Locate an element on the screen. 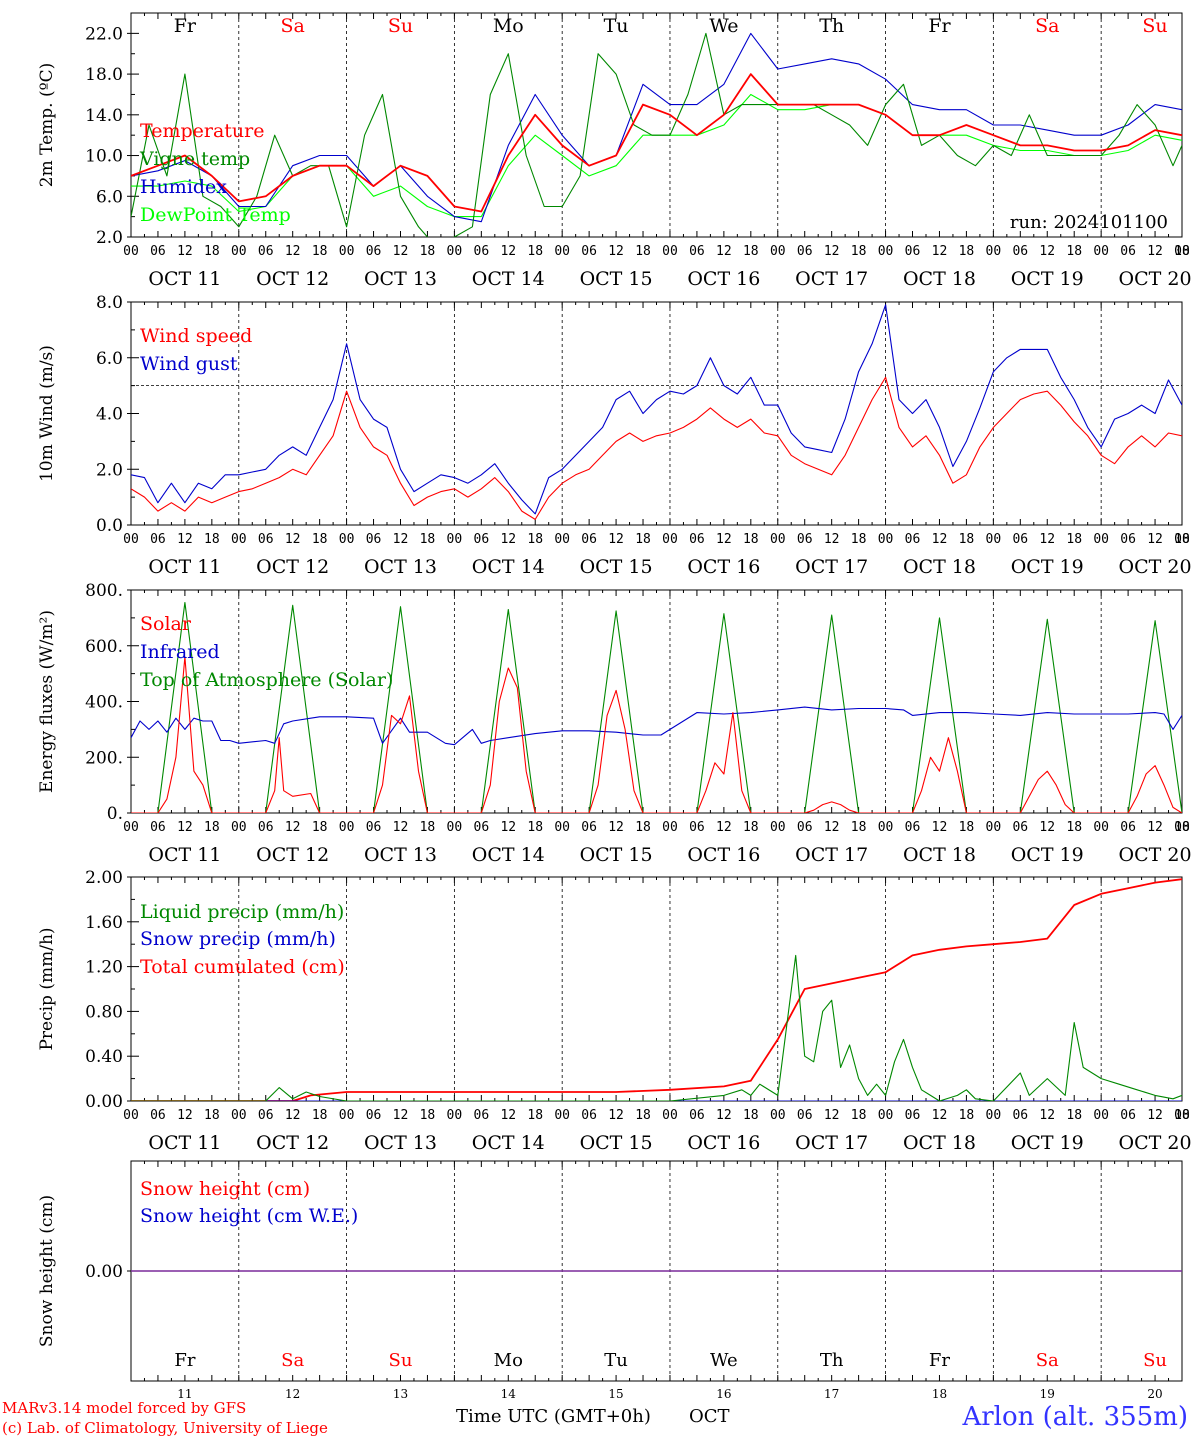 The width and height of the screenshot is (1194, 1440). series-line-temperature is located at coordinates (656, 143).